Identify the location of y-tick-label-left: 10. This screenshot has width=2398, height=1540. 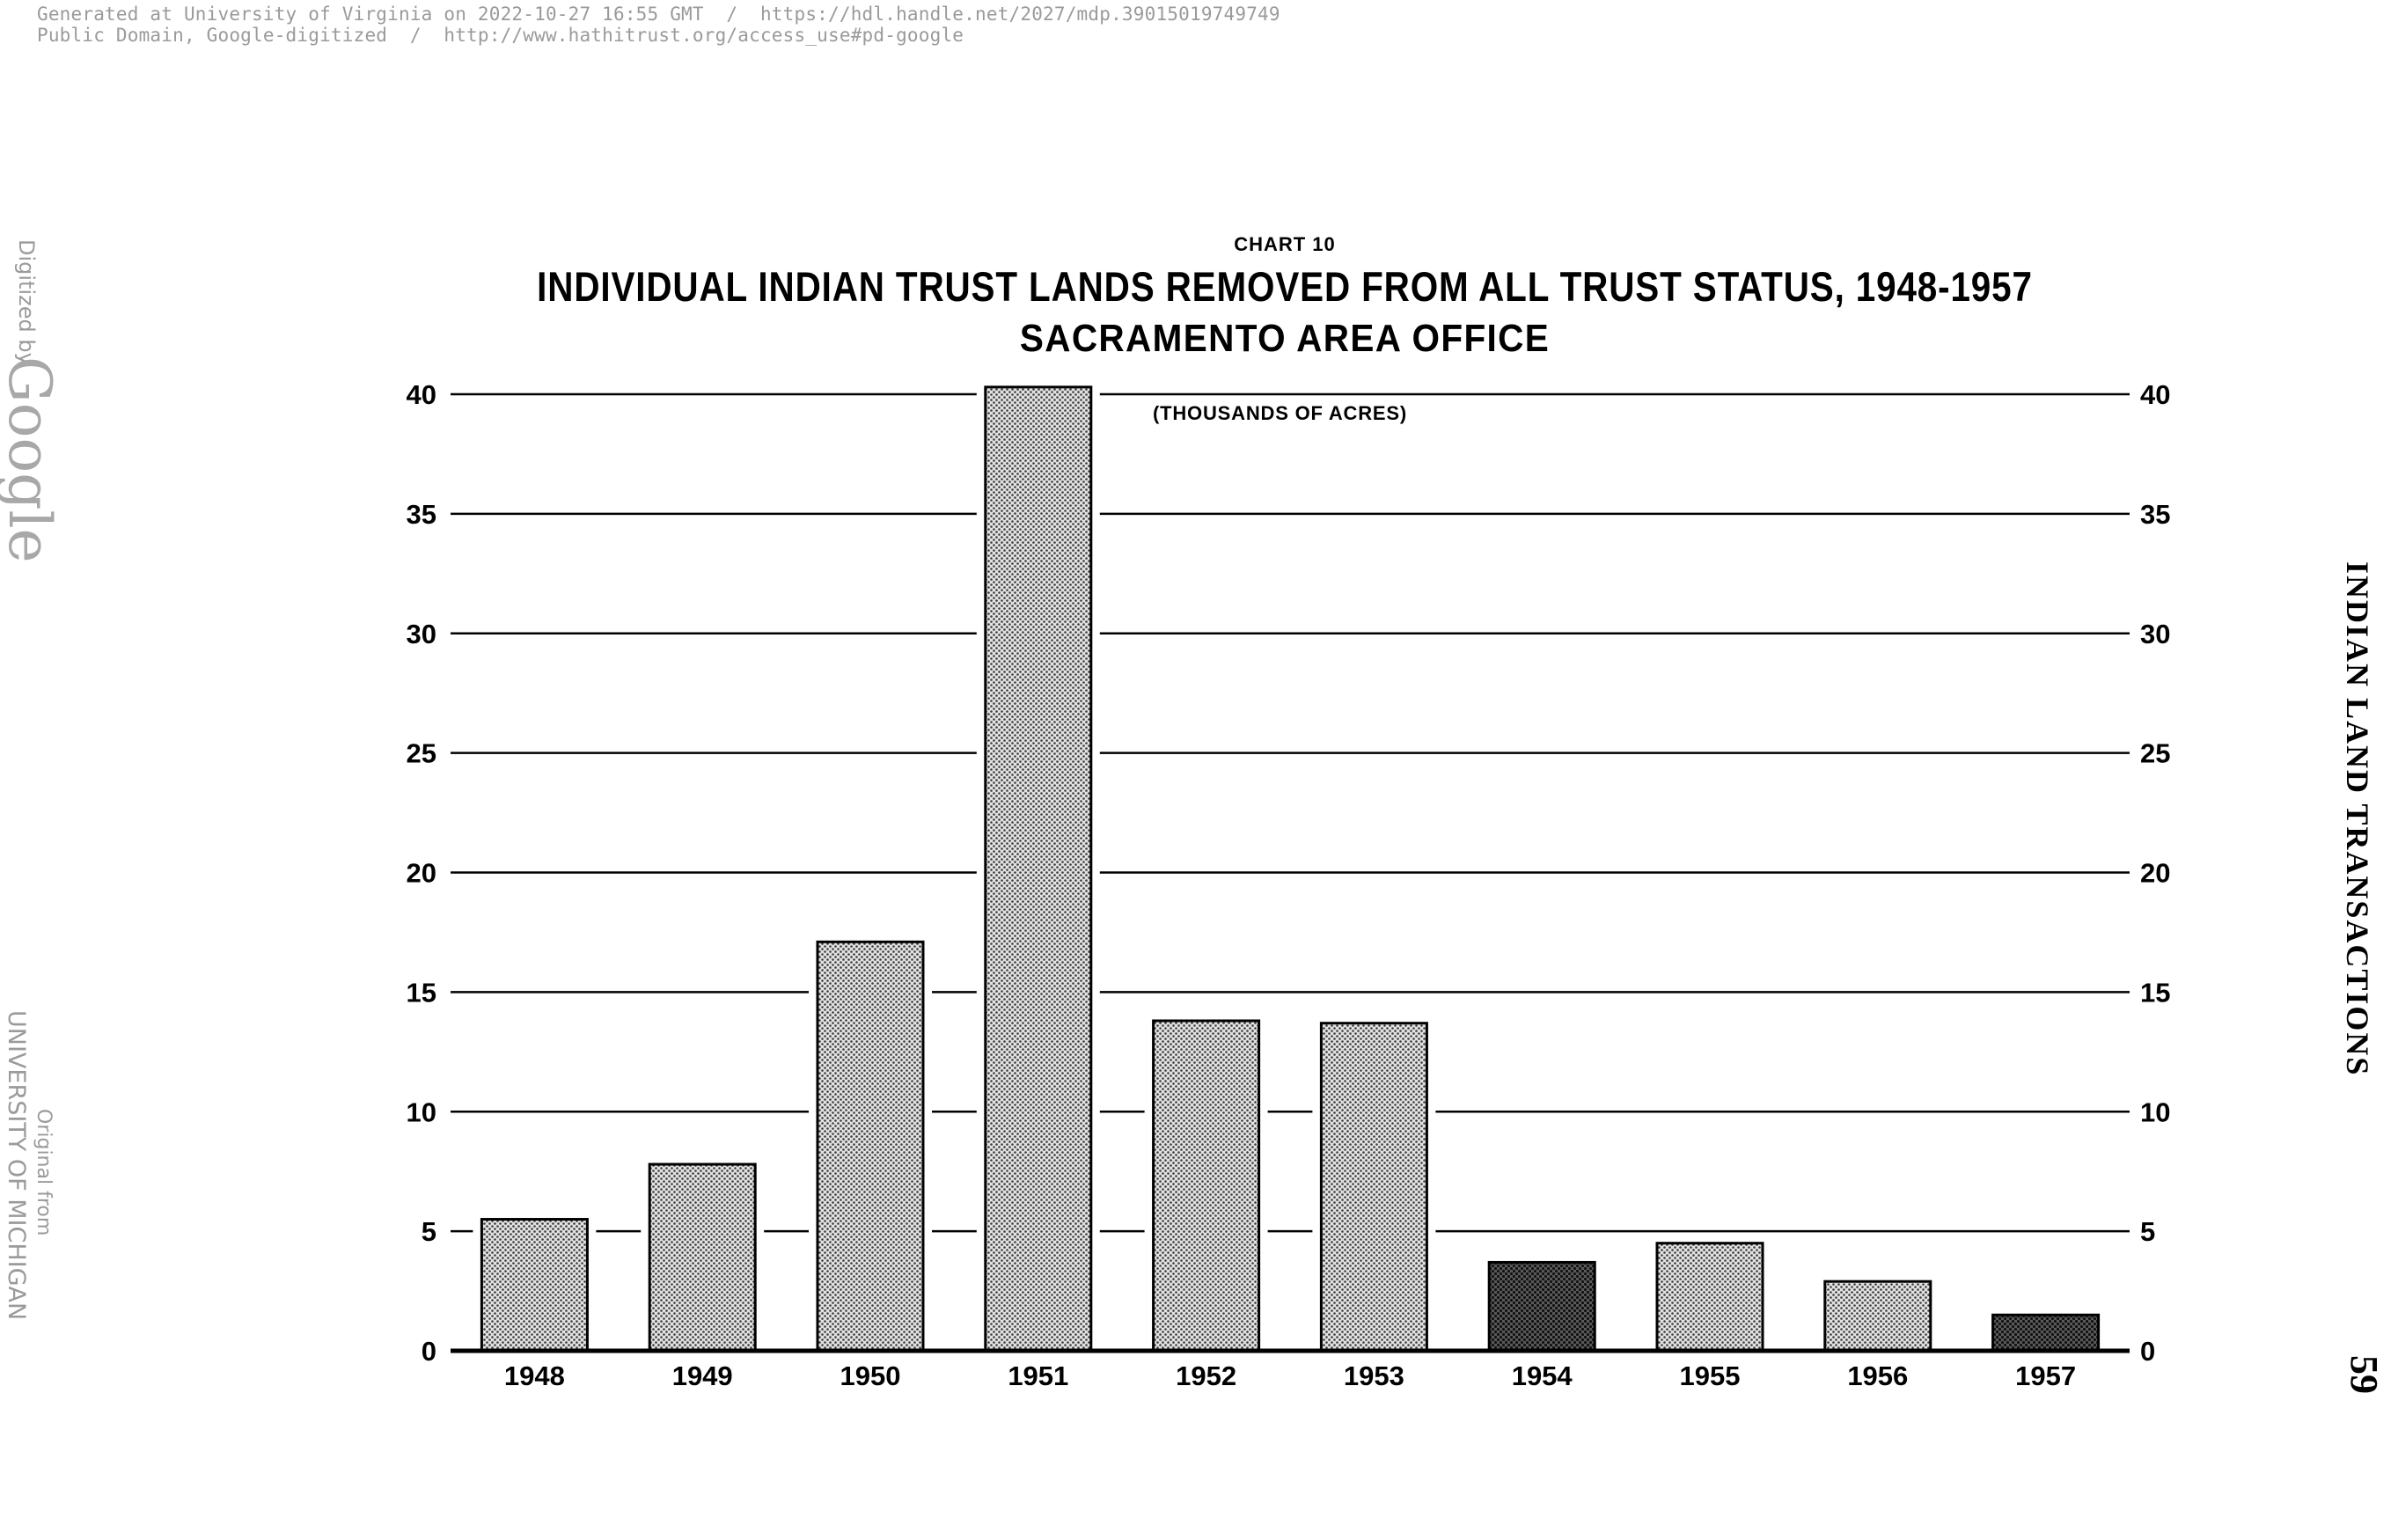
(421, 1112).